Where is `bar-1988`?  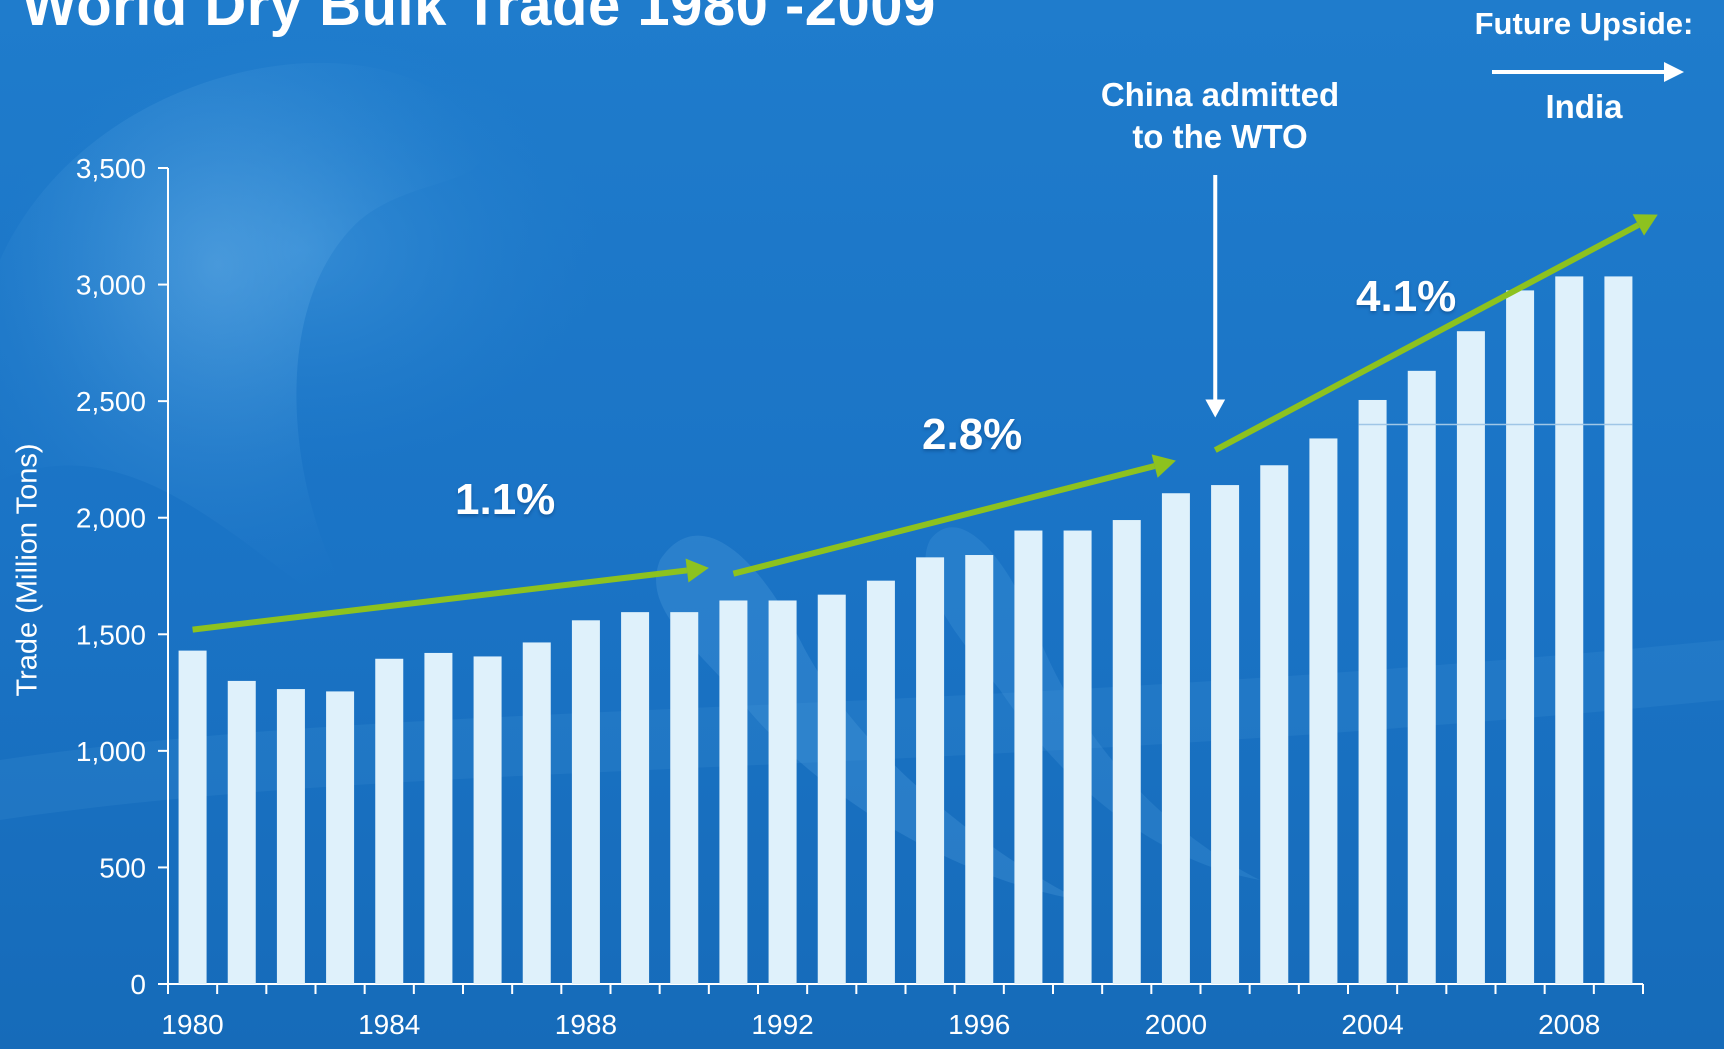
bar-1988 is located at coordinates (585, 802).